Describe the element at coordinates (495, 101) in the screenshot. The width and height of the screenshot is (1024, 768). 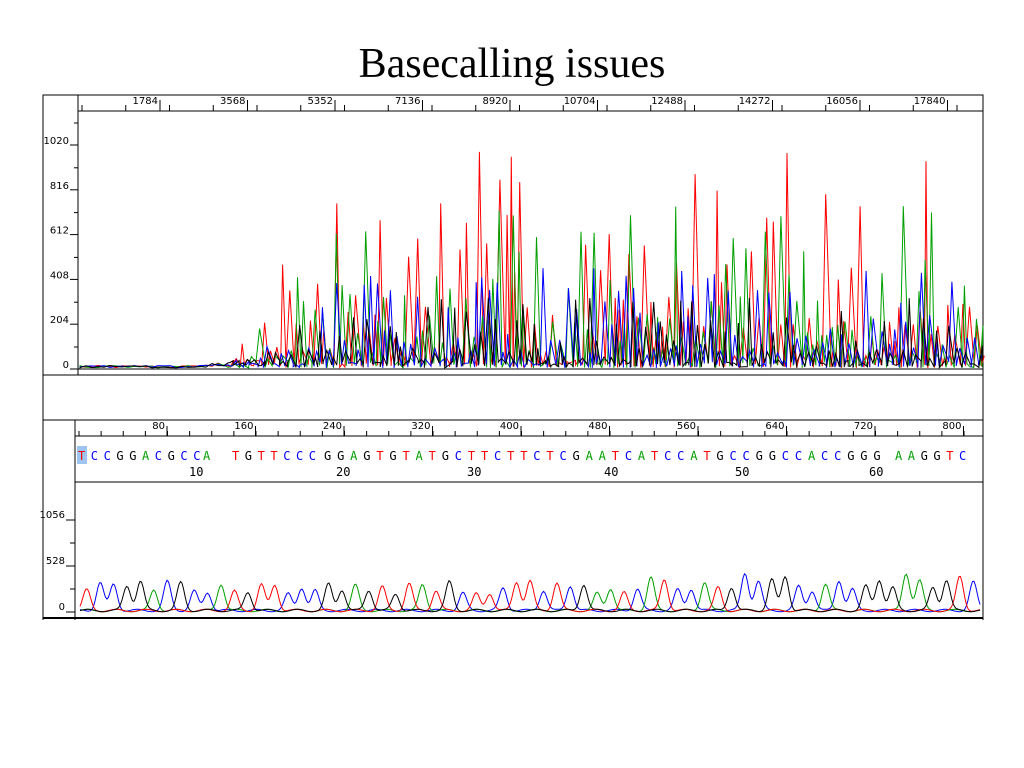
I see `raw-top-tick-label: 8920` at that location.